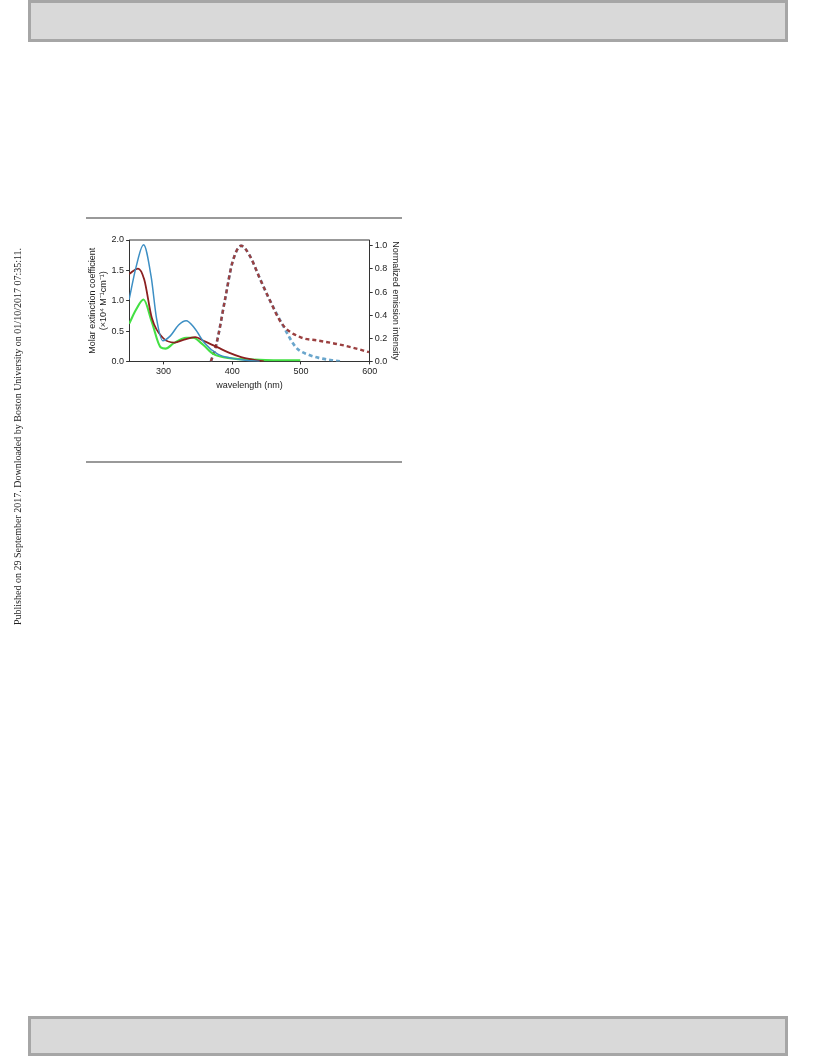  I want to click on y2-tick-label: 0.0, so click(381, 360).